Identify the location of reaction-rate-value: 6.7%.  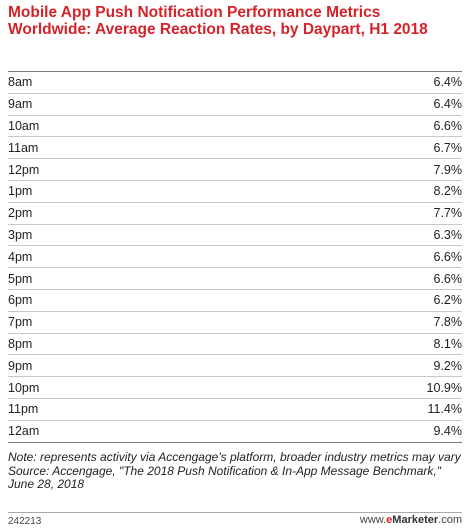
(448, 147).